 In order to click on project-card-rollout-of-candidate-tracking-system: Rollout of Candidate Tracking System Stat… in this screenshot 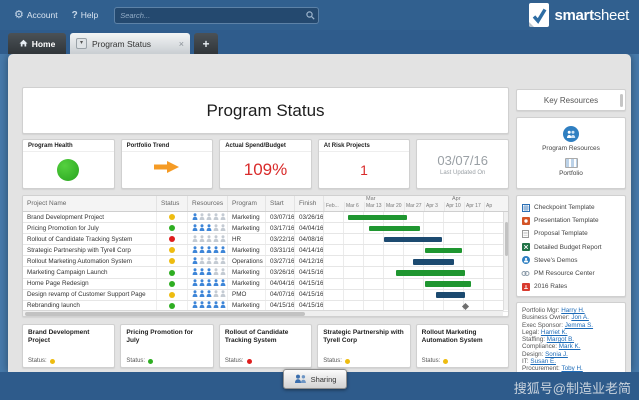, I will do `click(265, 346)`.